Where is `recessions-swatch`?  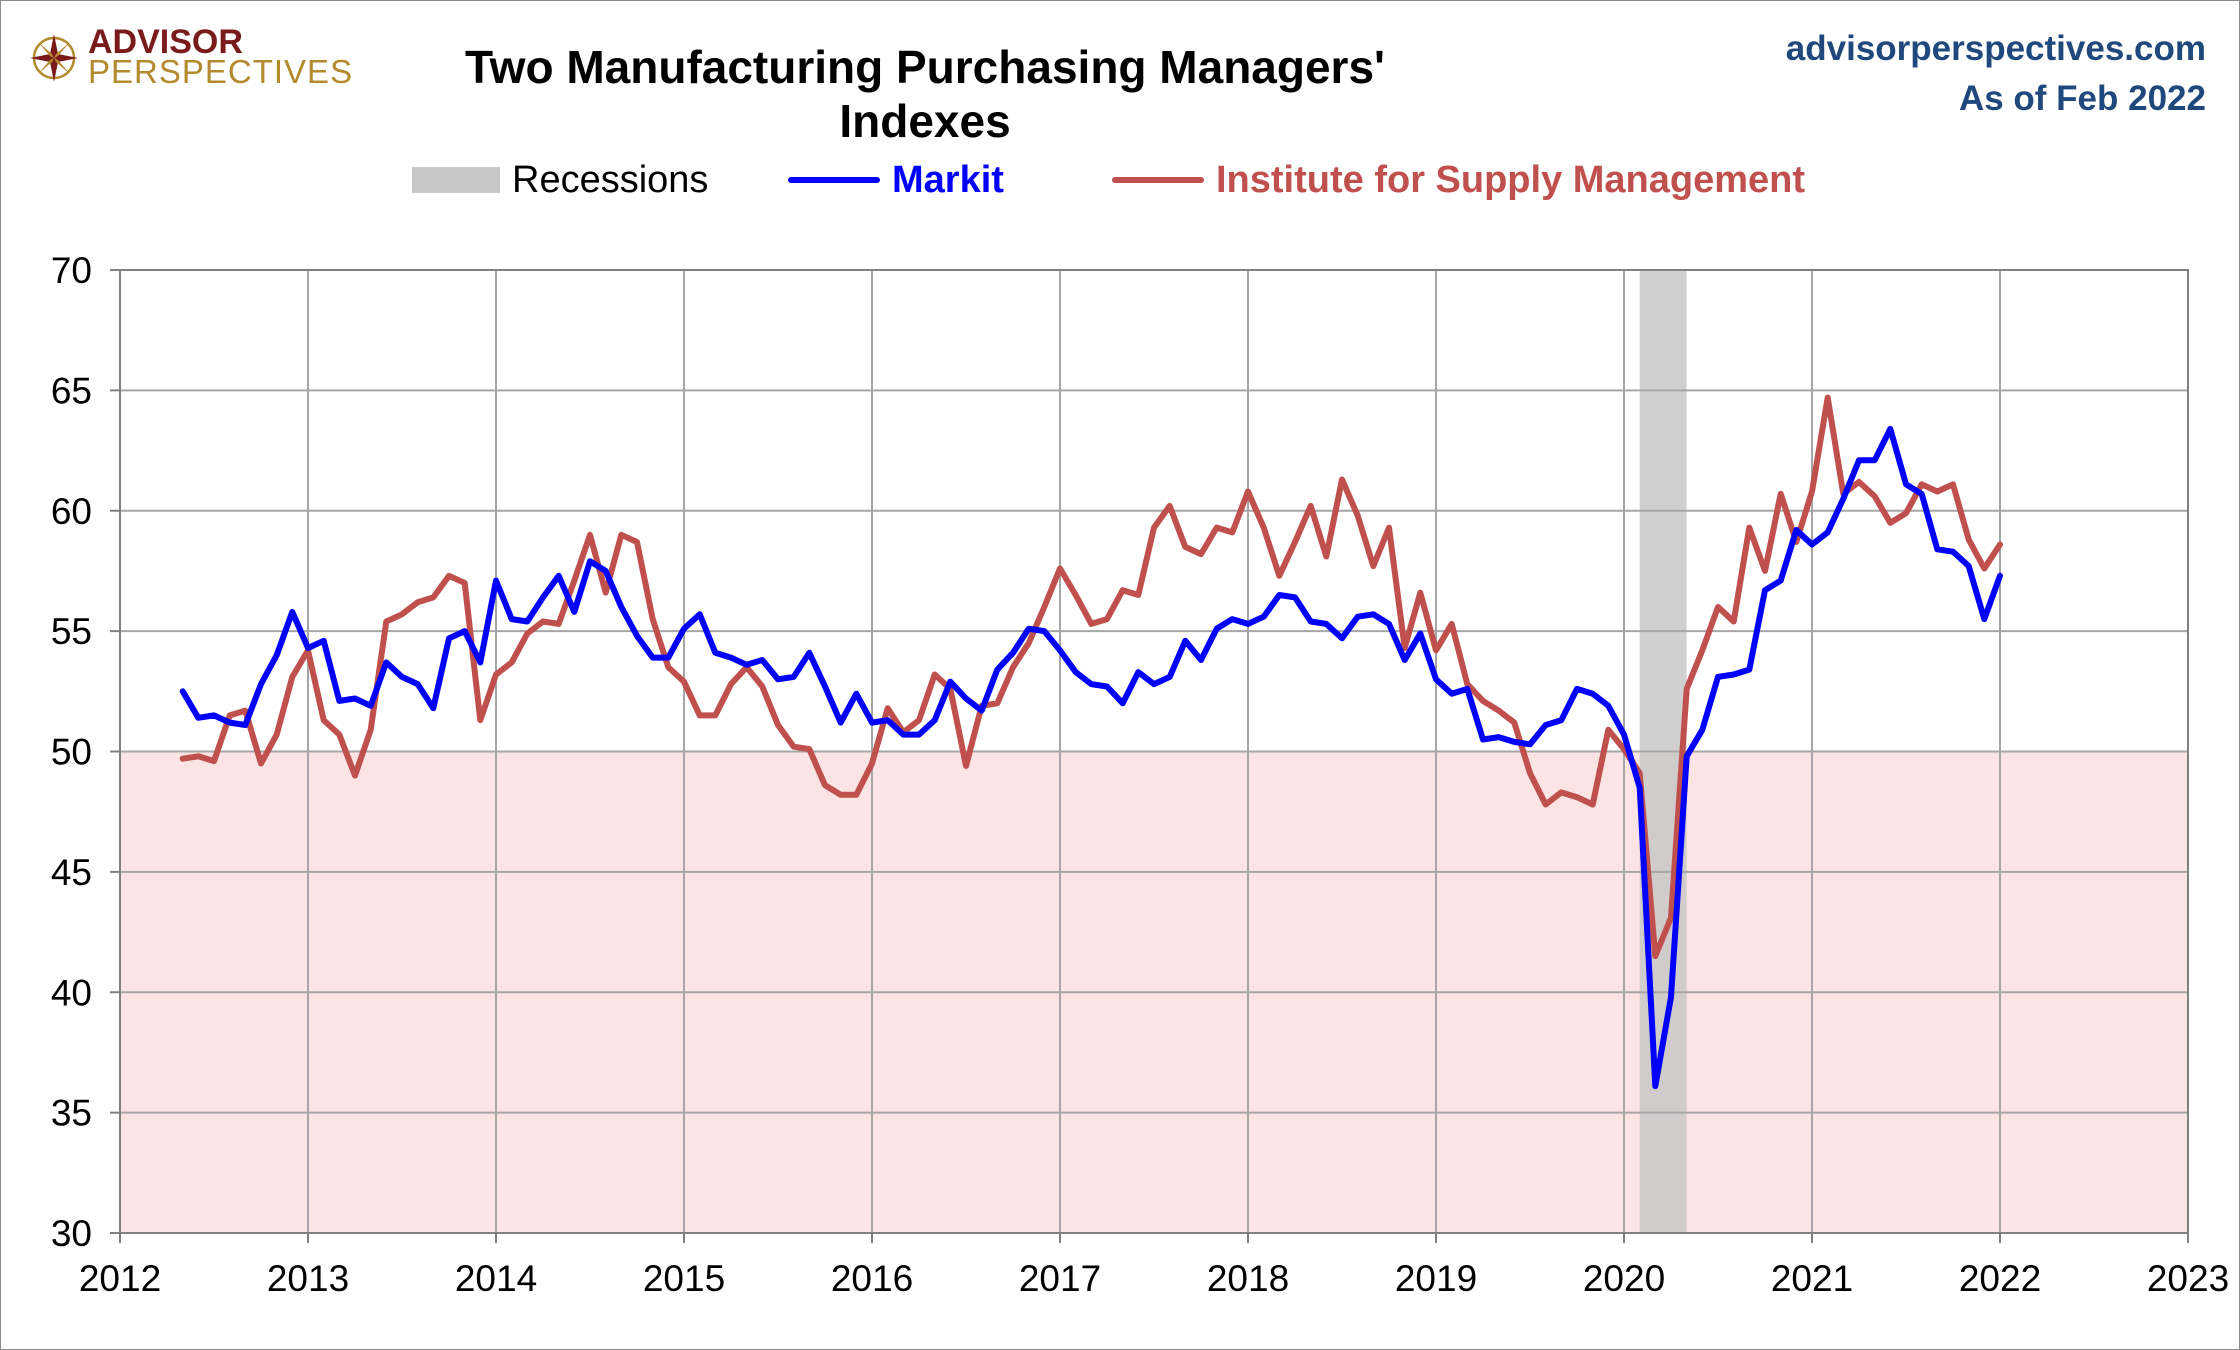 recessions-swatch is located at coordinates (456, 180).